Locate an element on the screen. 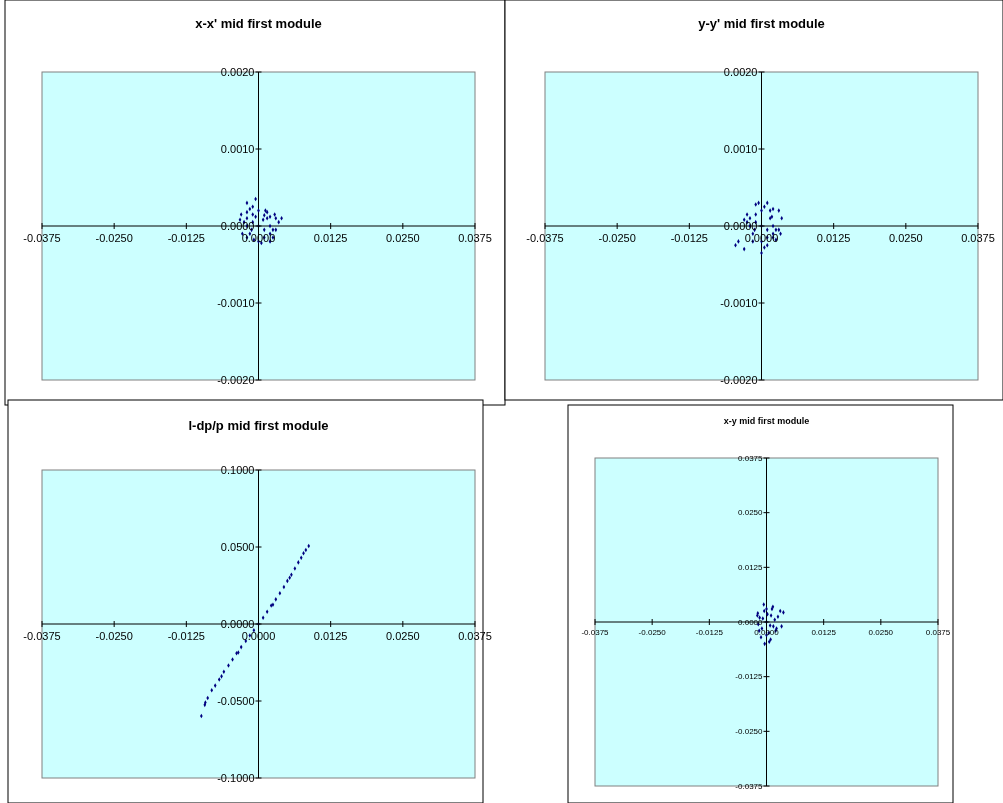  y-tick-label: 0.0375 is located at coordinates (751, 458).